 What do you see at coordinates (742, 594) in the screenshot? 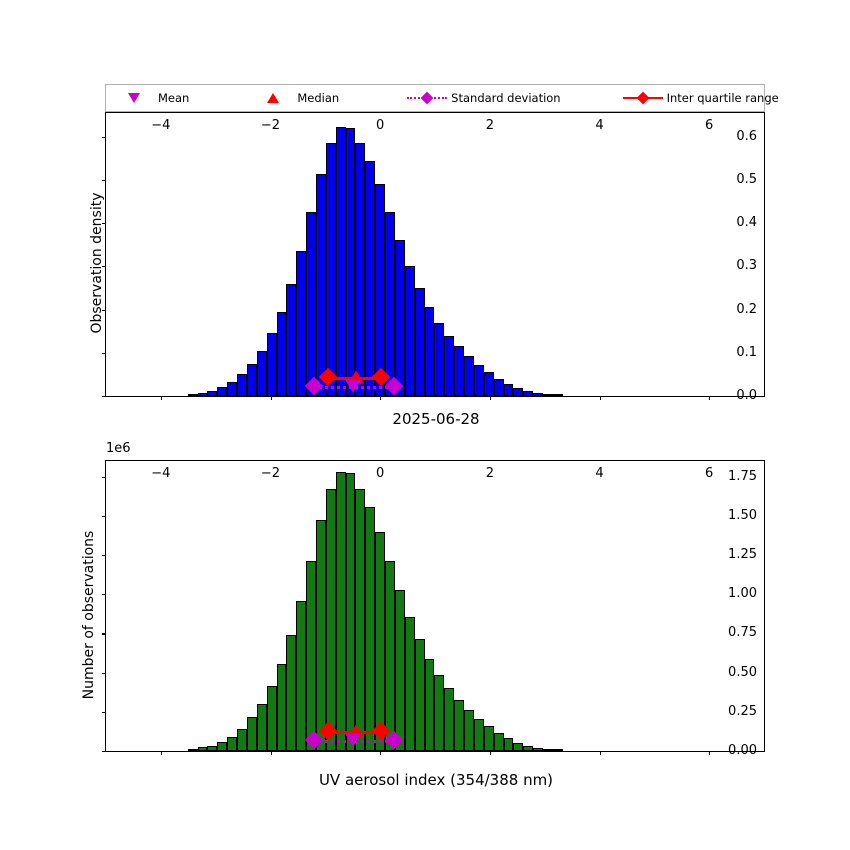
I see `y-tick-label: 1.00` at bounding box center [742, 594].